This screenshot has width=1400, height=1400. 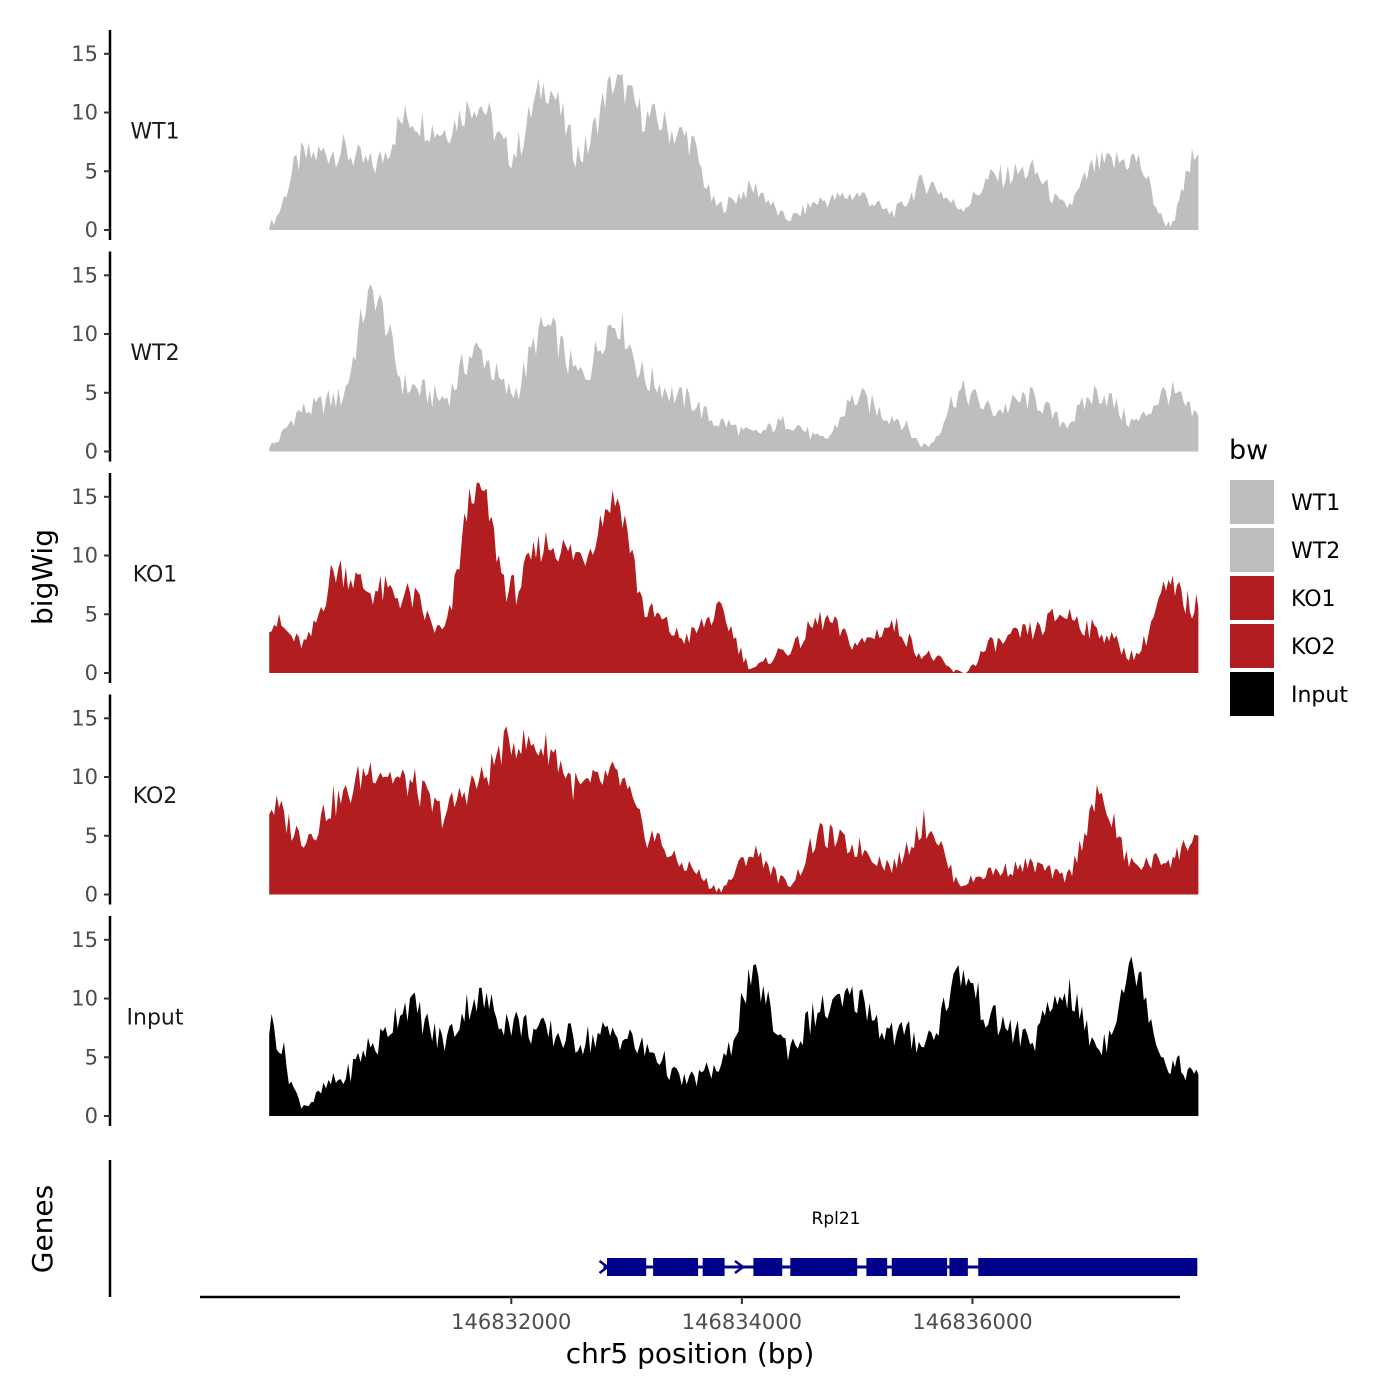 What do you see at coordinates (91, 895) in the screenshot?
I see `y-tick-label-ko2-0: 0` at bounding box center [91, 895].